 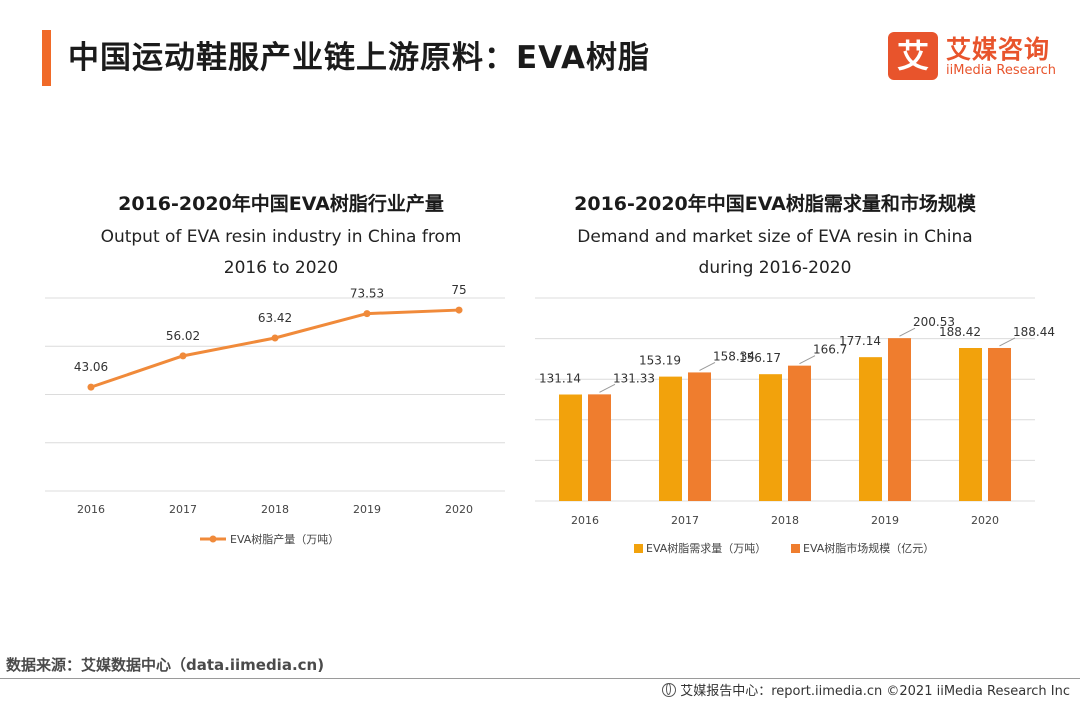 What do you see at coordinates (830, 350) in the screenshot?
I see `bar-data-label: 166.7` at bounding box center [830, 350].